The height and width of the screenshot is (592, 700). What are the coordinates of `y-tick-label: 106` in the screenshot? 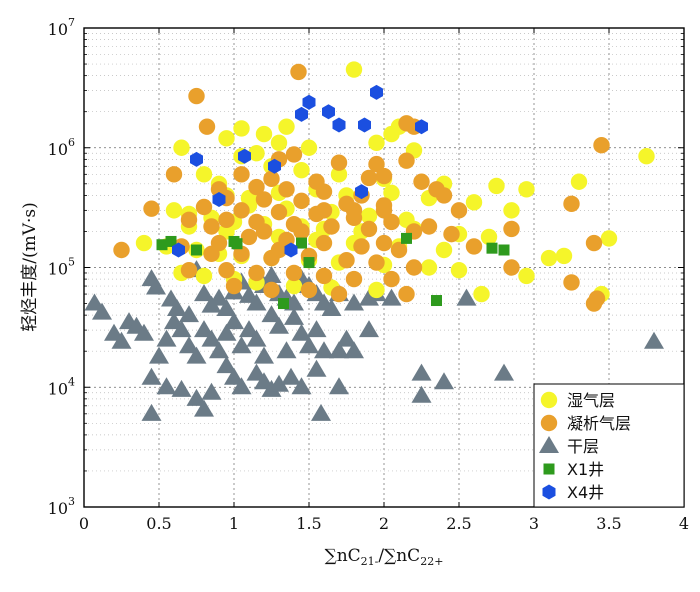 It's located at (61, 147).